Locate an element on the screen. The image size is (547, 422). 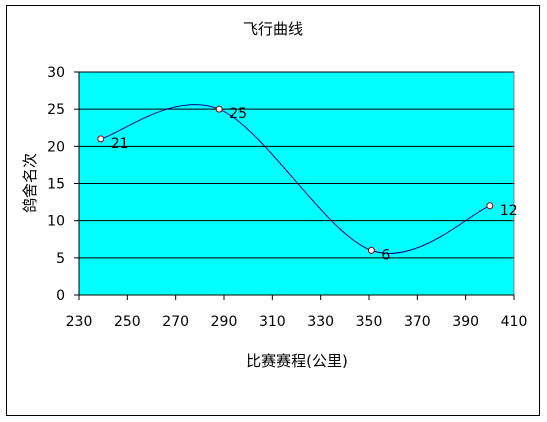
x-tick-label: 410 is located at coordinates (514, 322).